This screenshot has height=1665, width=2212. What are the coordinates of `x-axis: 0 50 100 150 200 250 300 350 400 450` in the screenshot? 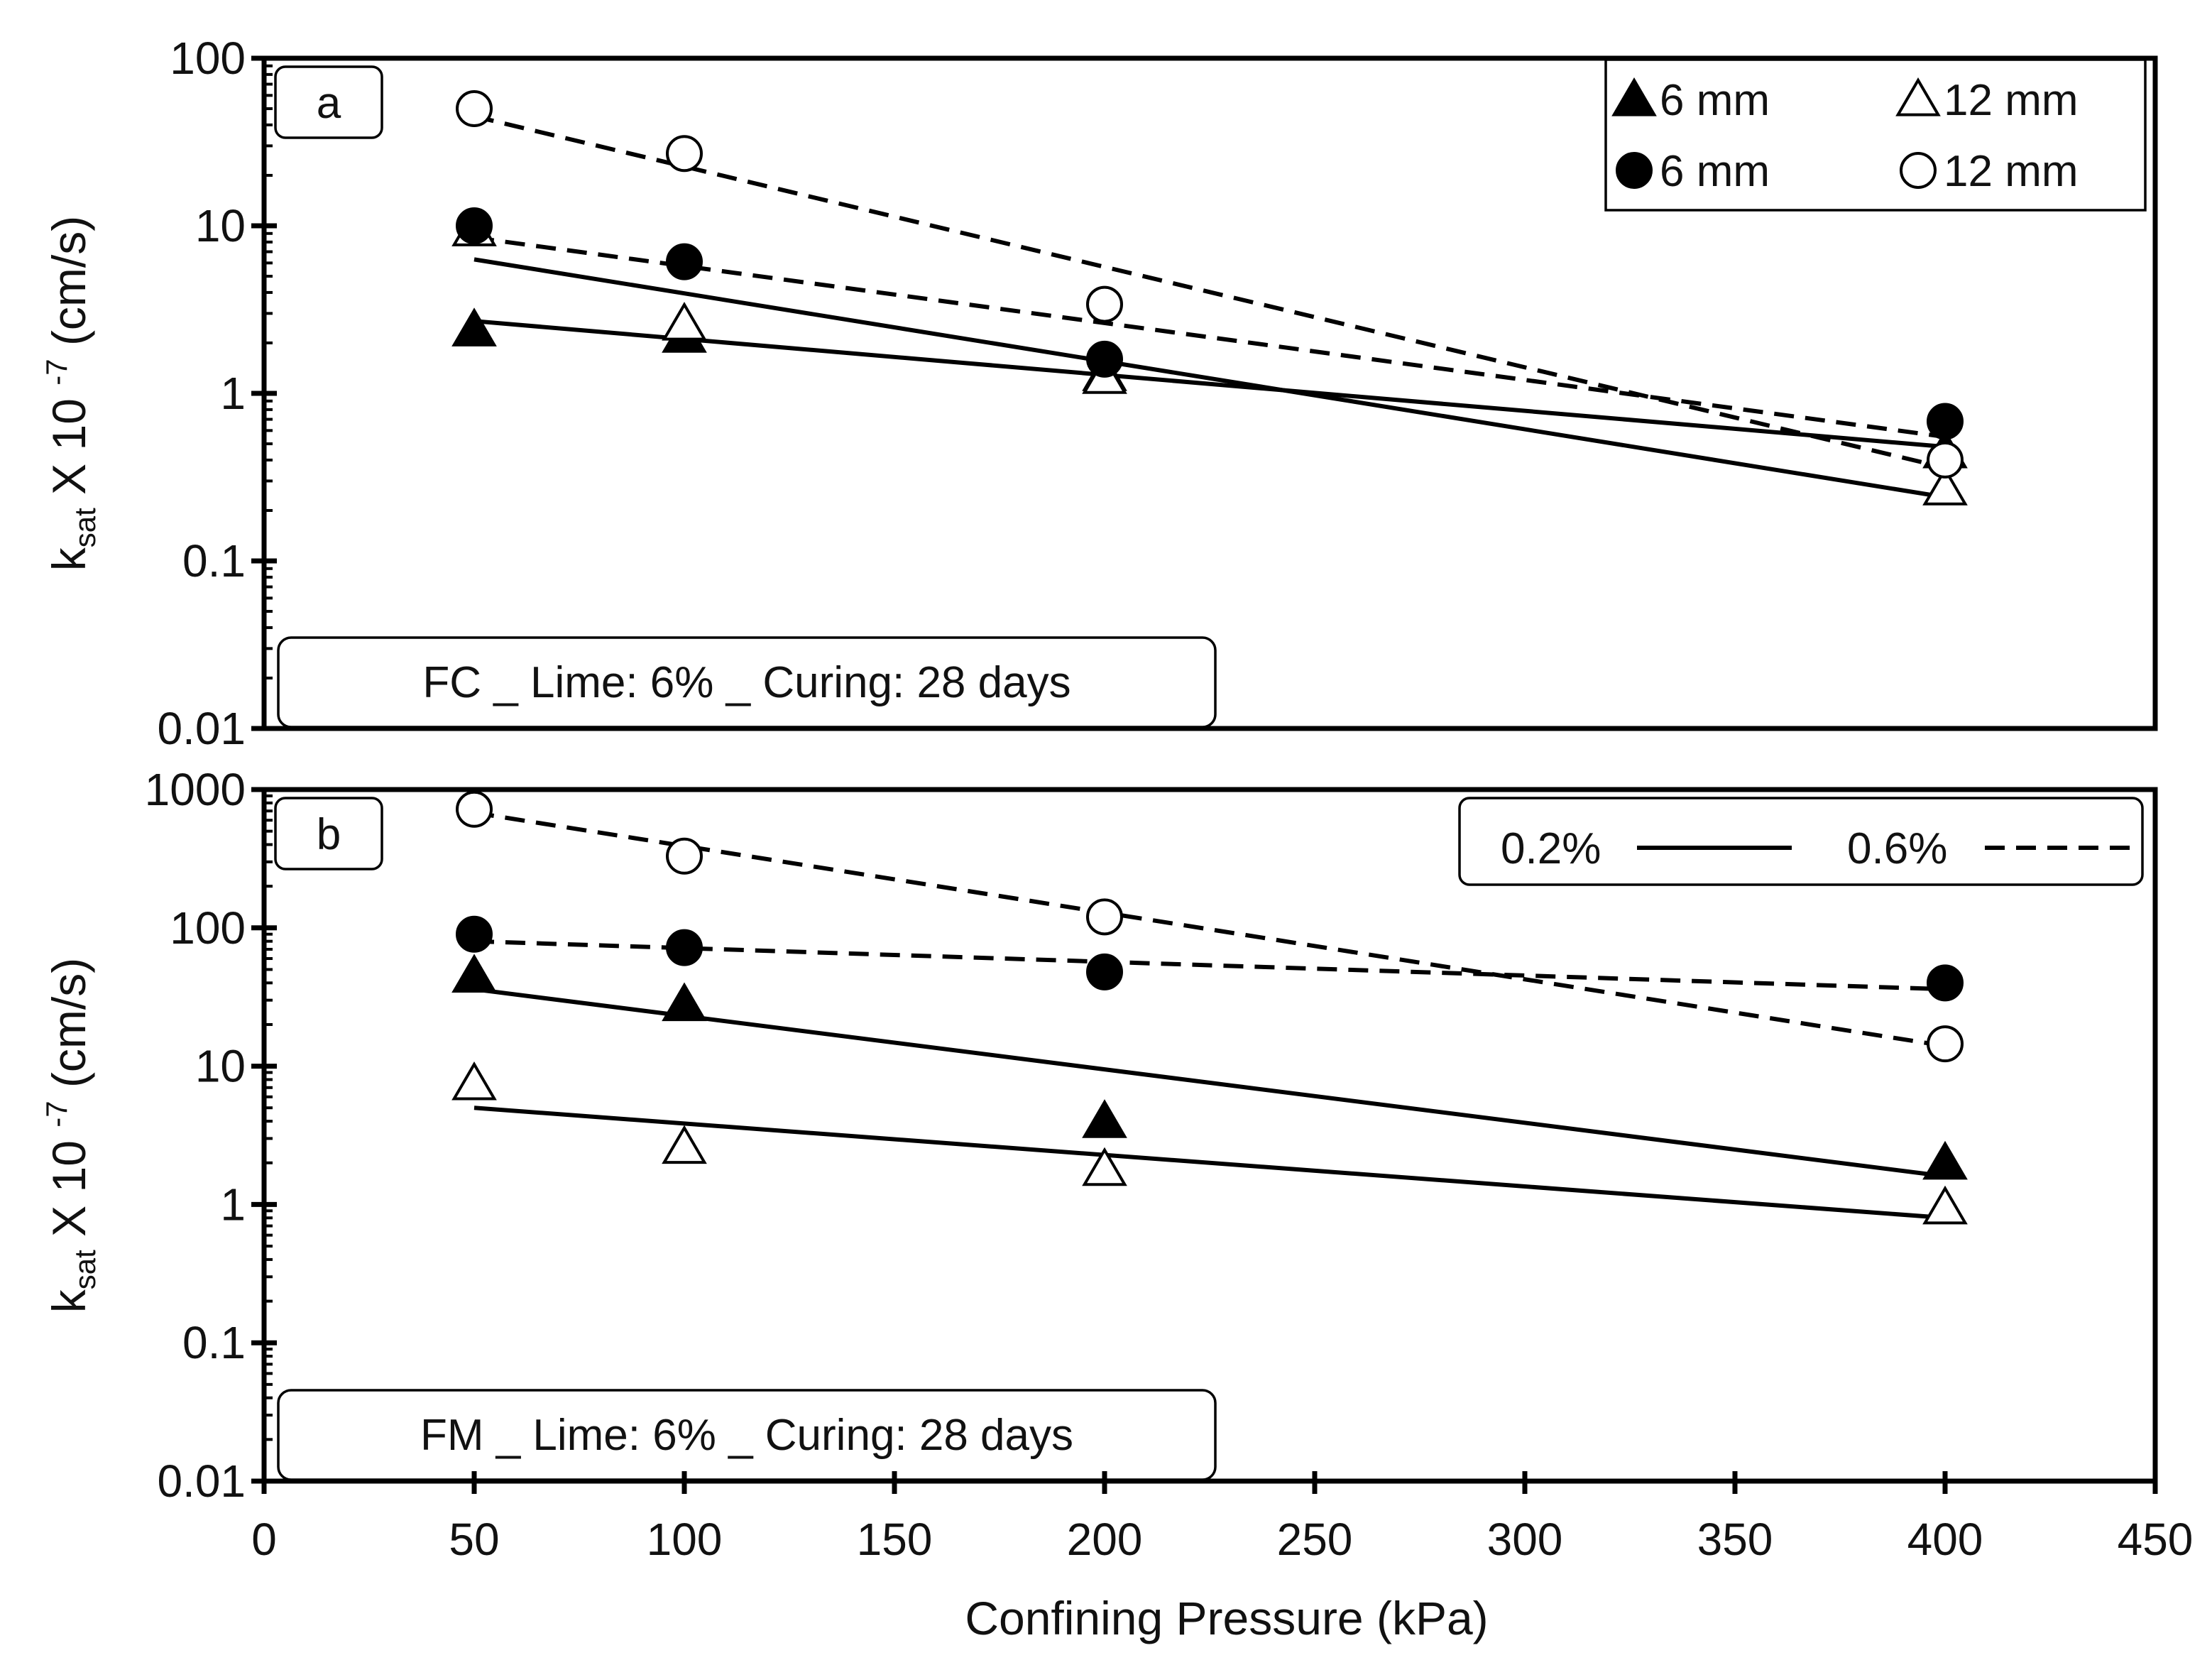 It's located at (1222, 1518).